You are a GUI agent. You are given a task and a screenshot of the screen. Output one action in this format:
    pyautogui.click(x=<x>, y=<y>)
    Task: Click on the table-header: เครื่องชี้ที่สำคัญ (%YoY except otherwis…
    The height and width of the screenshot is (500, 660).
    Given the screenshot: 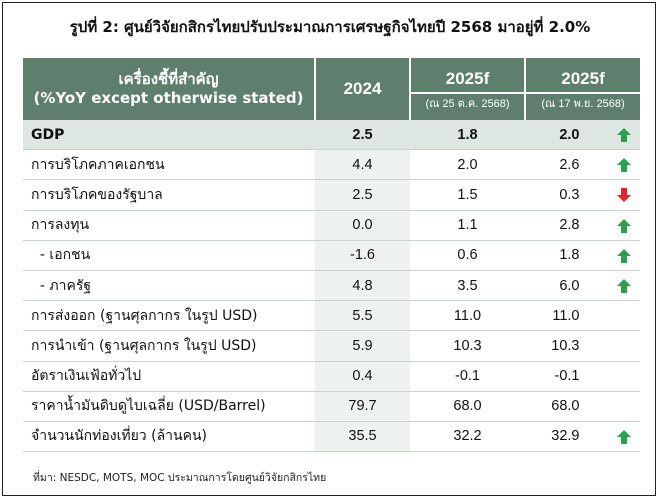 What is the action you would take?
    pyautogui.click(x=331, y=89)
    